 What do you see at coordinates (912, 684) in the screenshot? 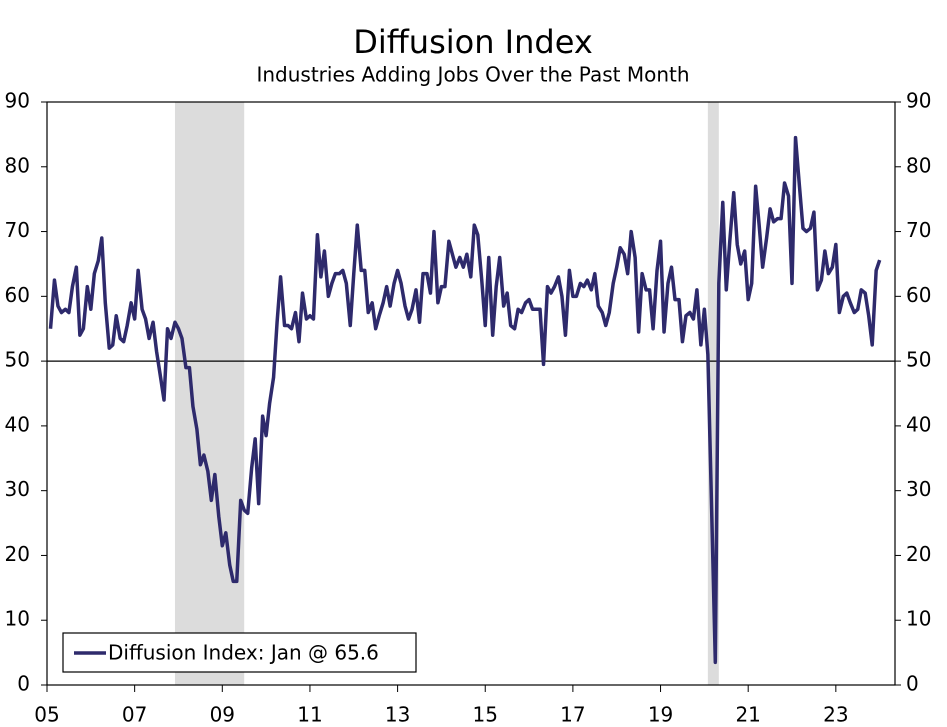
I see `y2-tick-label: 0` at bounding box center [912, 684].